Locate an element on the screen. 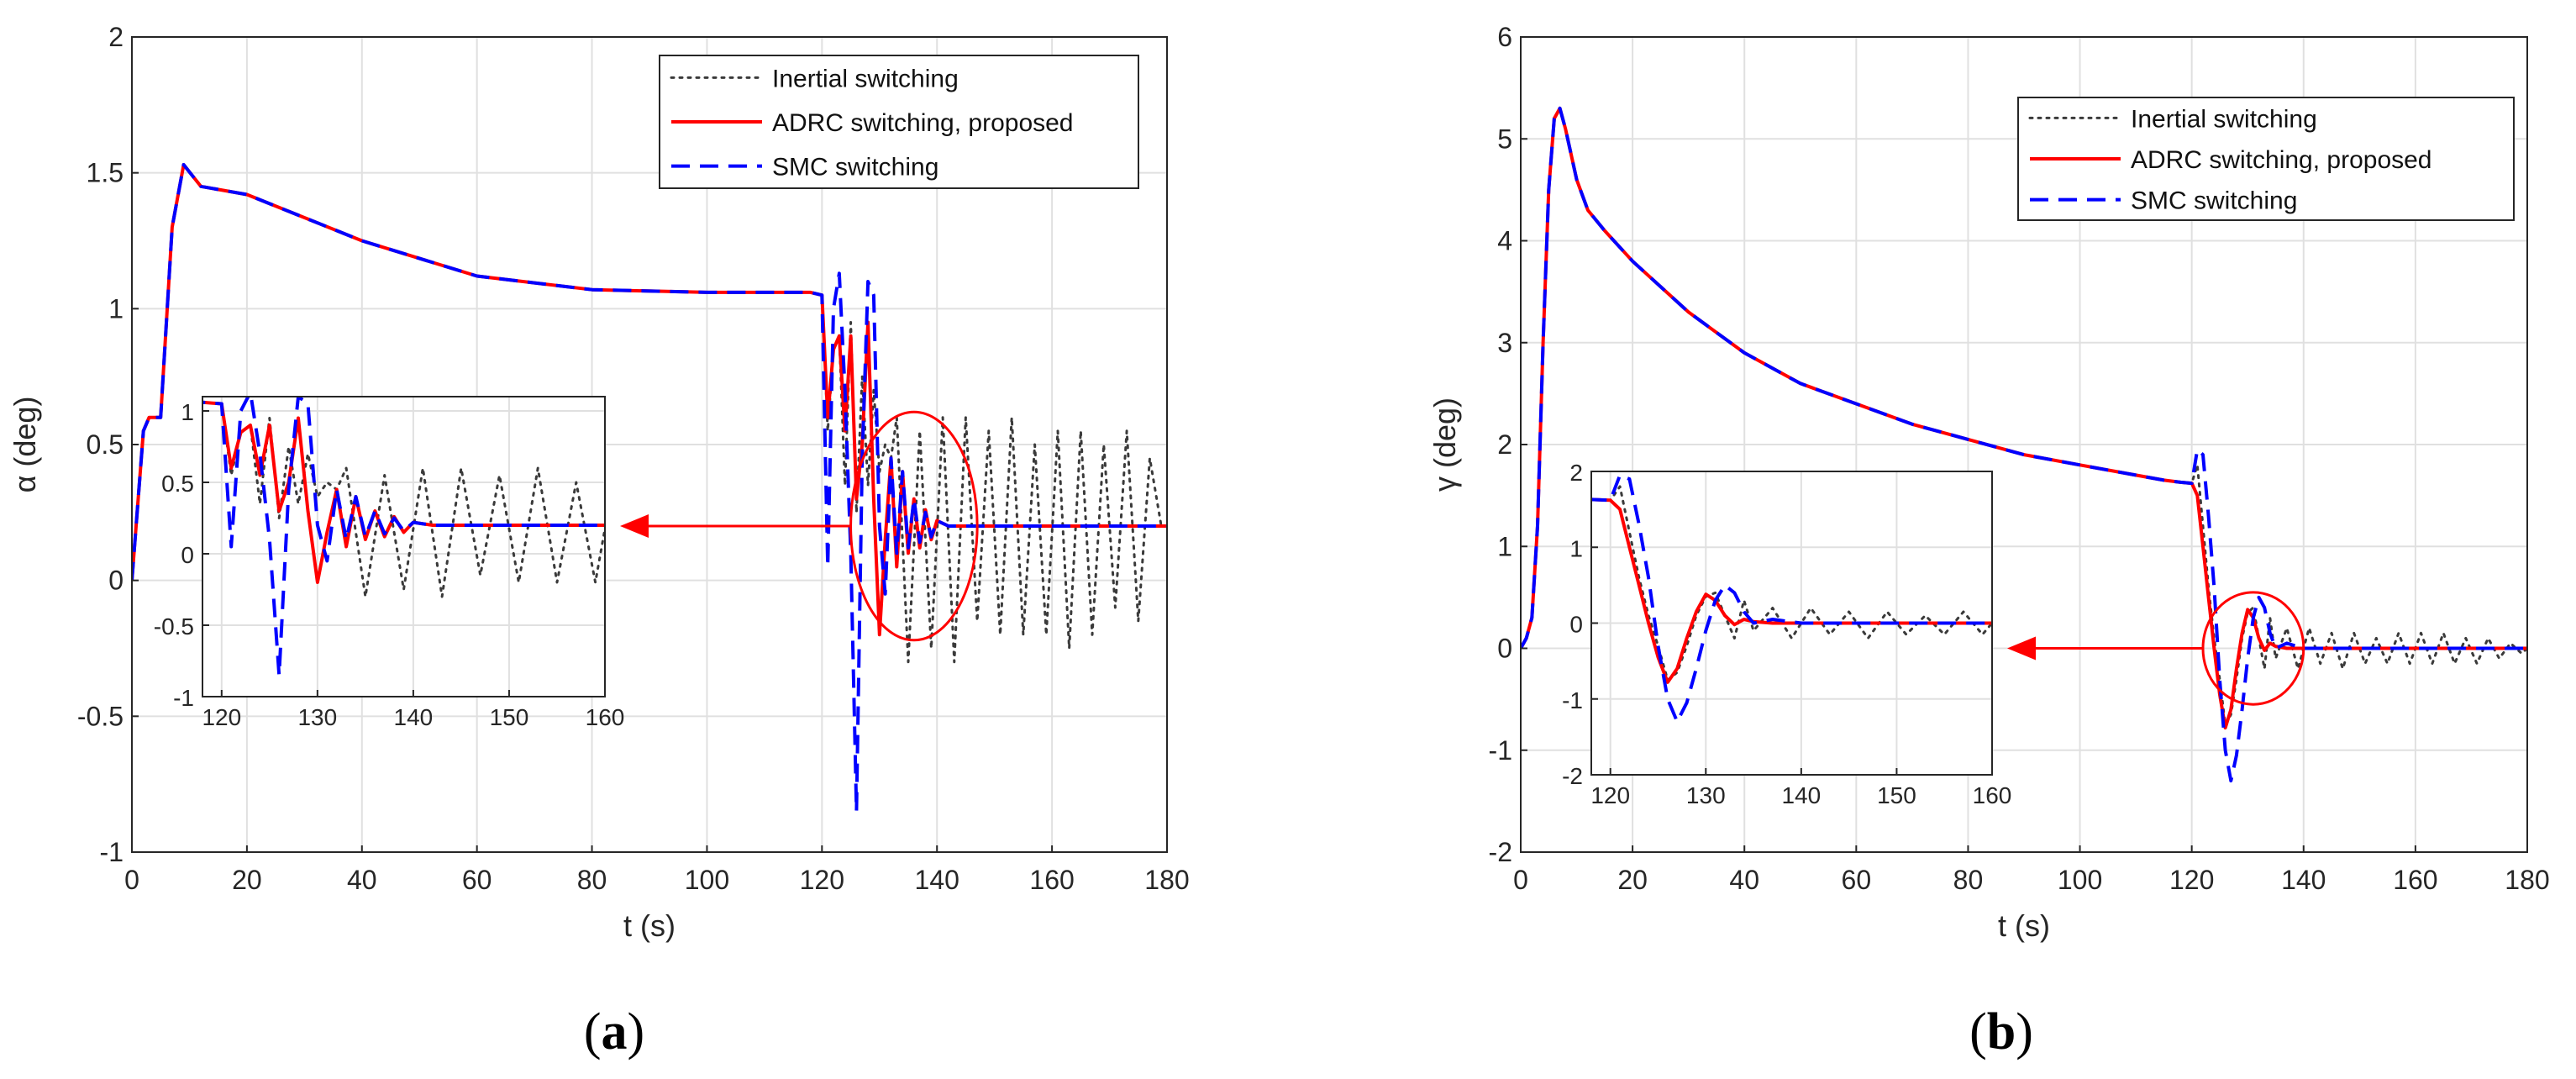 The height and width of the screenshot is (1079, 2576). chart-a-x-tick-label: 140 is located at coordinates (937, 880).